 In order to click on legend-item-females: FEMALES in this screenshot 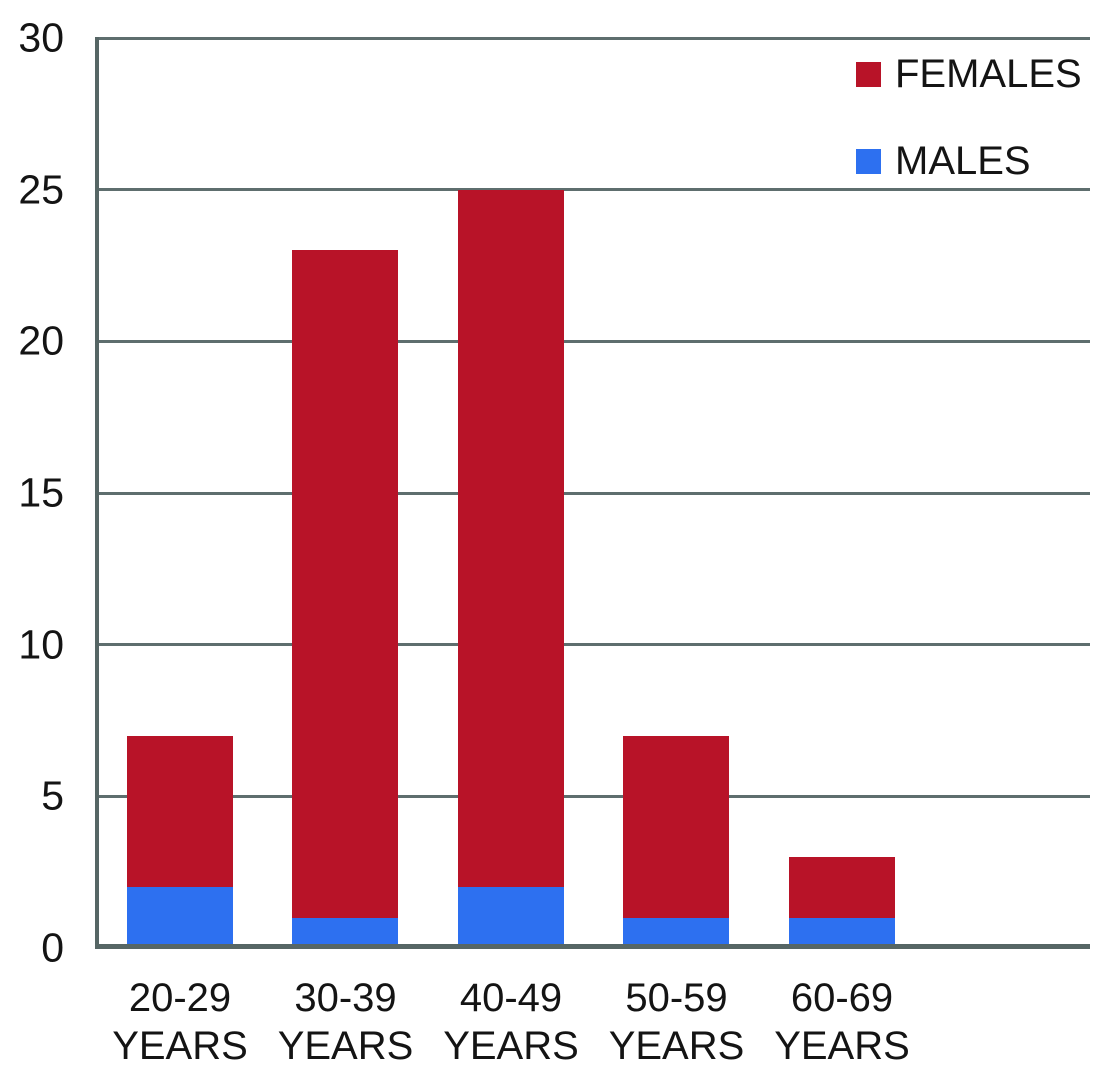, I will do `click(969, 74)`.